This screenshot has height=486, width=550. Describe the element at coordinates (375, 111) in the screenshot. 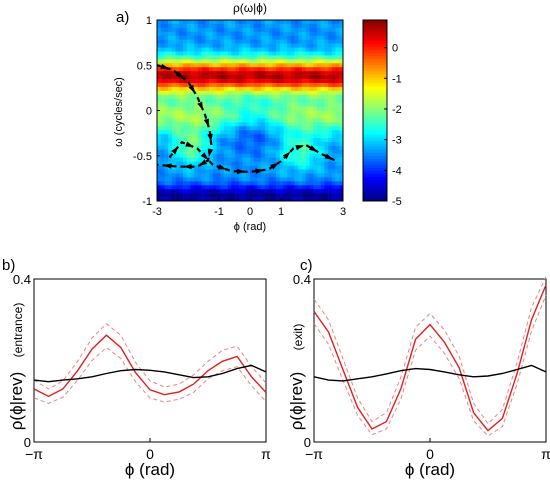

I see `colorbar` at that location.